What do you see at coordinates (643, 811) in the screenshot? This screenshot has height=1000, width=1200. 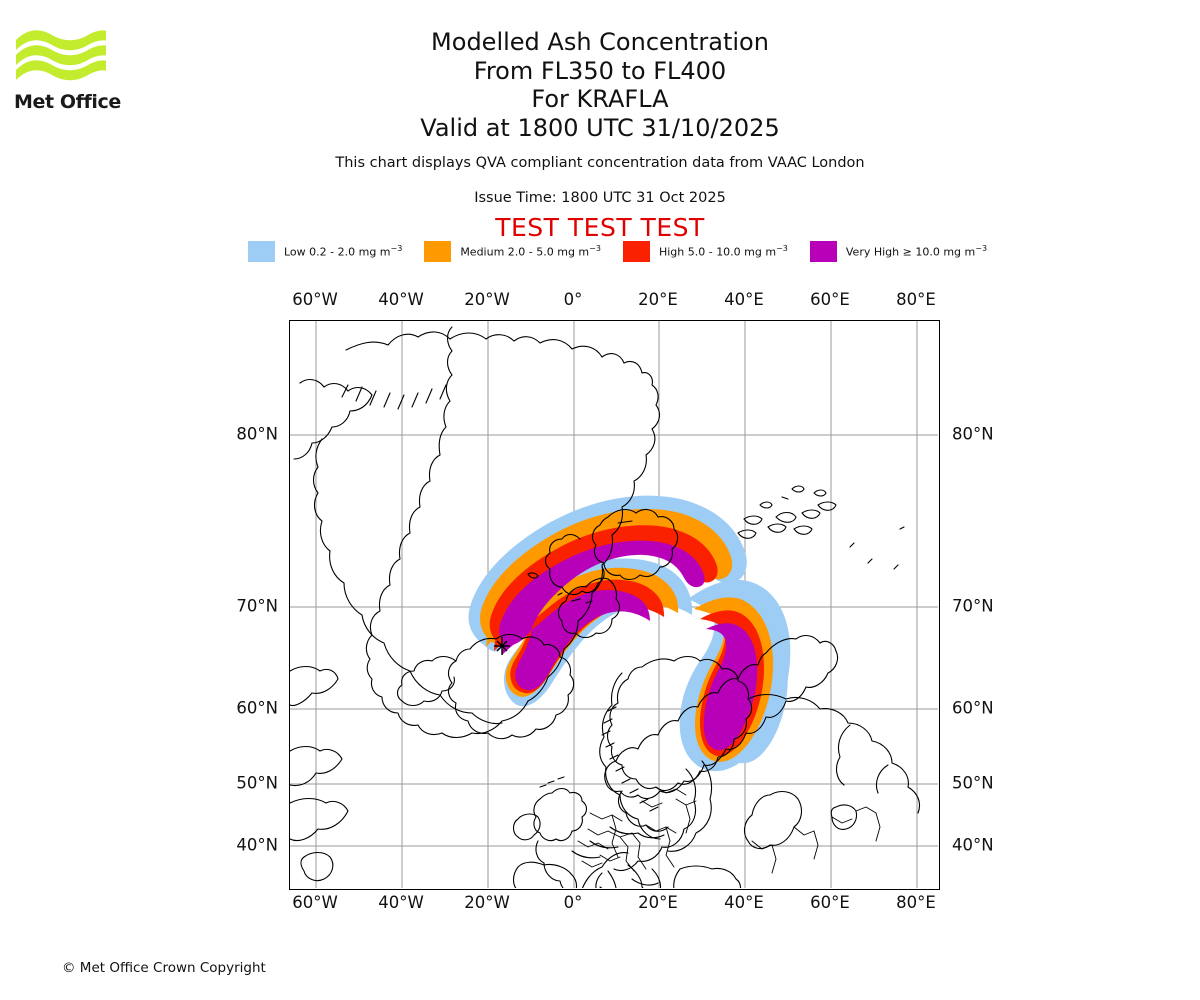 I see `coastline-novaya-zemlya-s` at bounding box center [643, 811].